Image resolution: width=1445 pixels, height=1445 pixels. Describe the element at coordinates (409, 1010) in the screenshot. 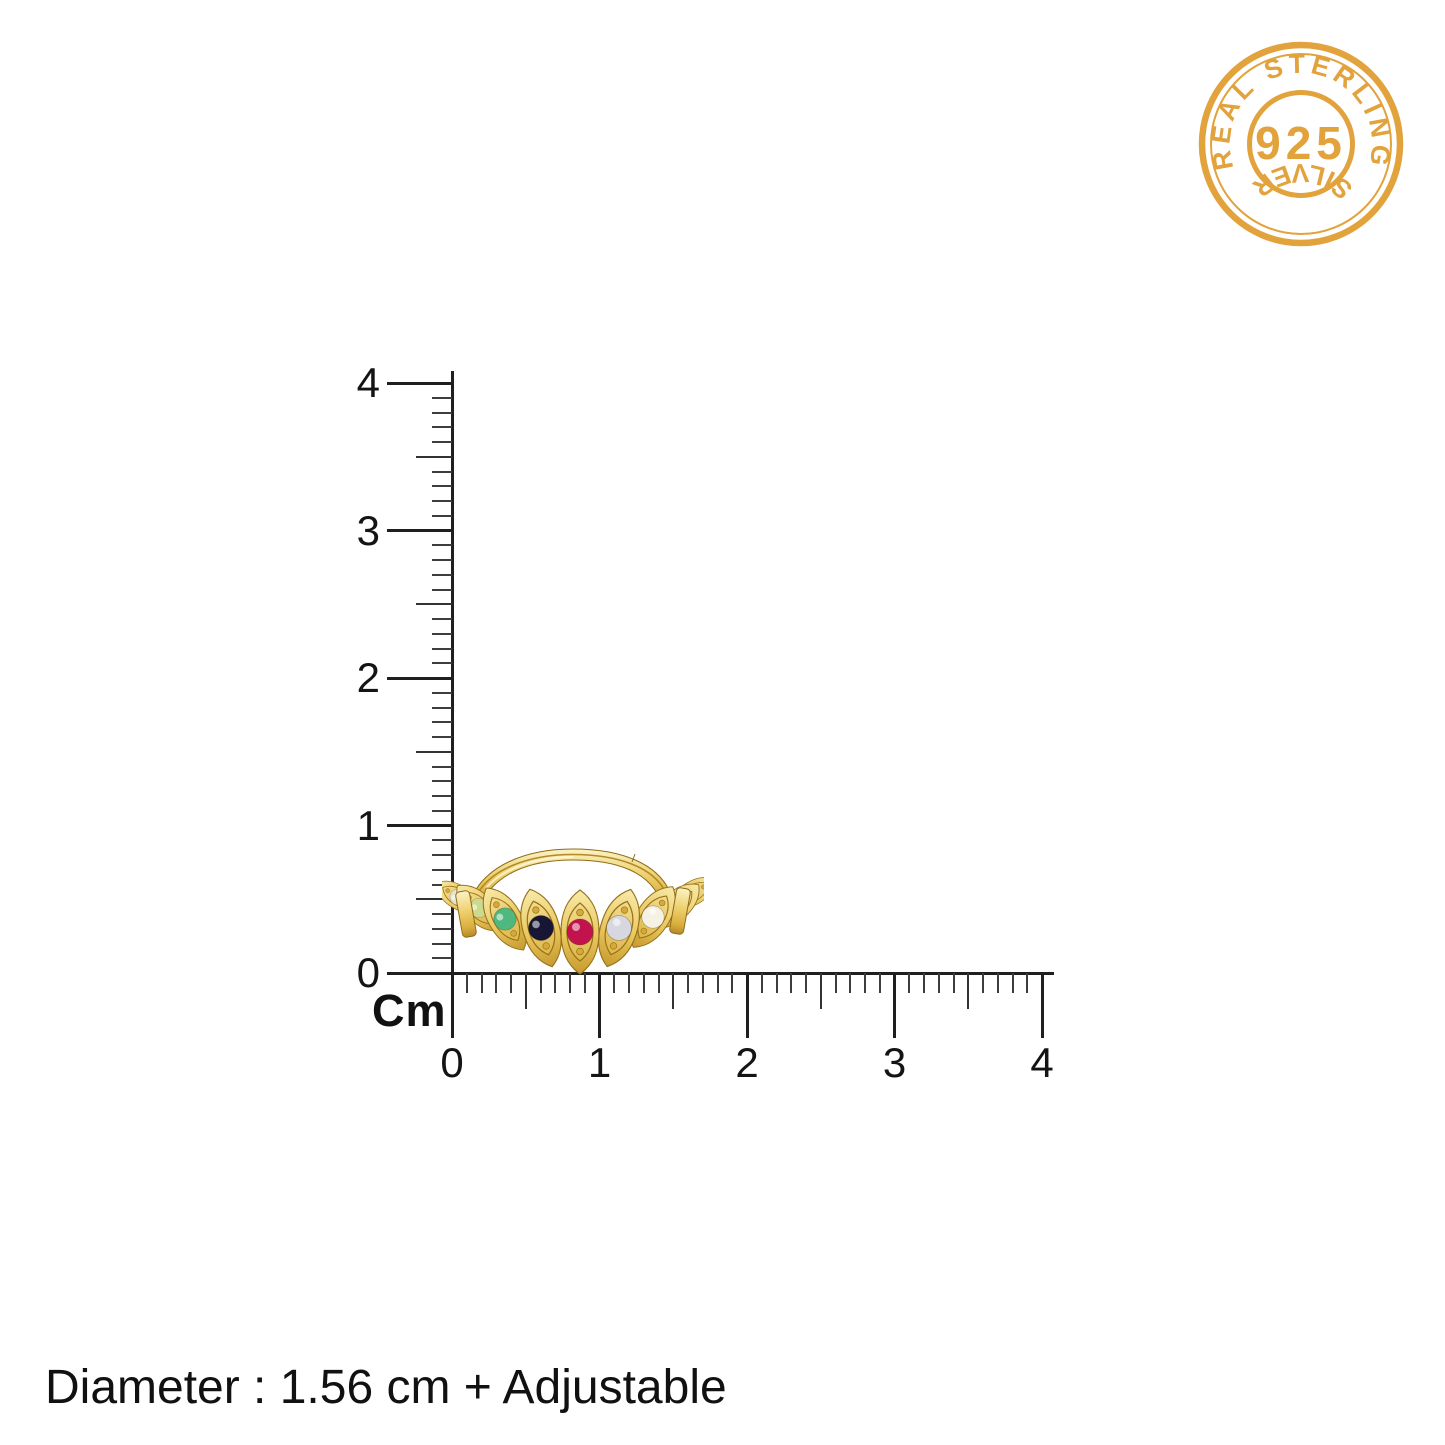

I see `ruler-unit-label: Cm` at that location.